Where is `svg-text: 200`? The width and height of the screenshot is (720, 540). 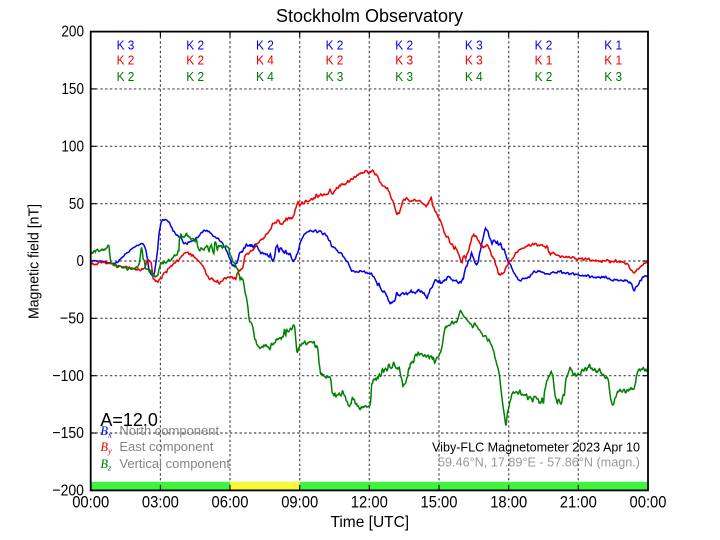
svg-text: 200 is located at coordinates (72, 32).